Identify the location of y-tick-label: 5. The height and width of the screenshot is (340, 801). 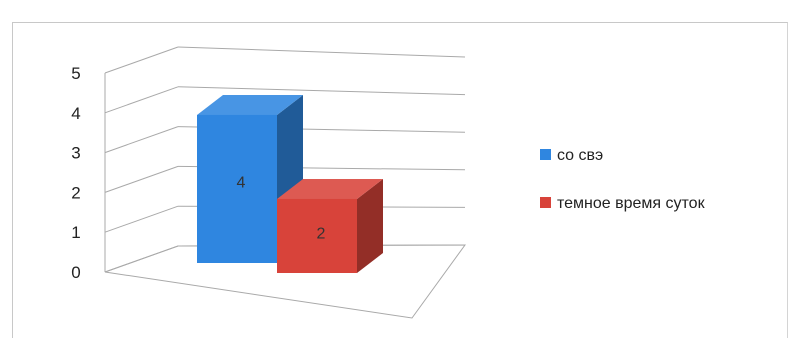
(75, 73).